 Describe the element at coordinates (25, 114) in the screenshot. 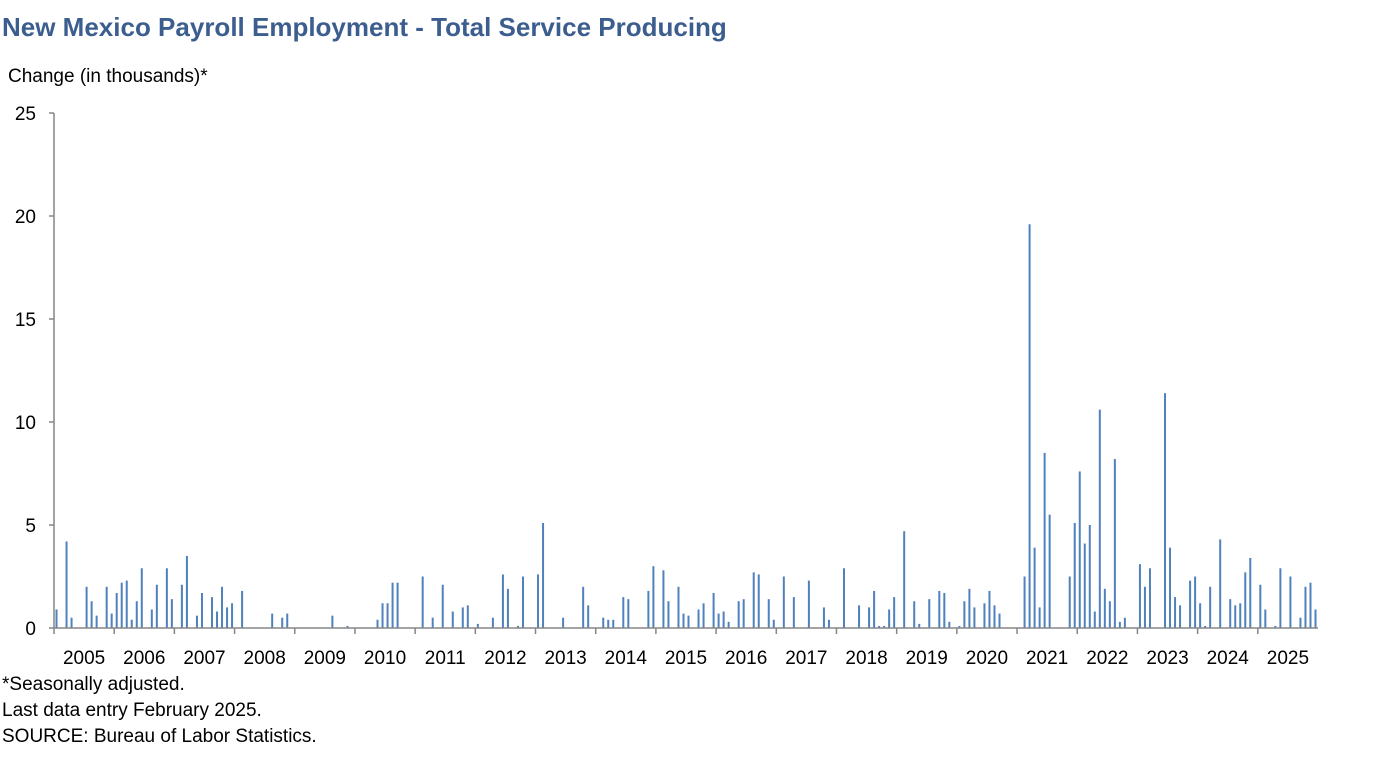

I see `y-tick-label: 25` at that location.